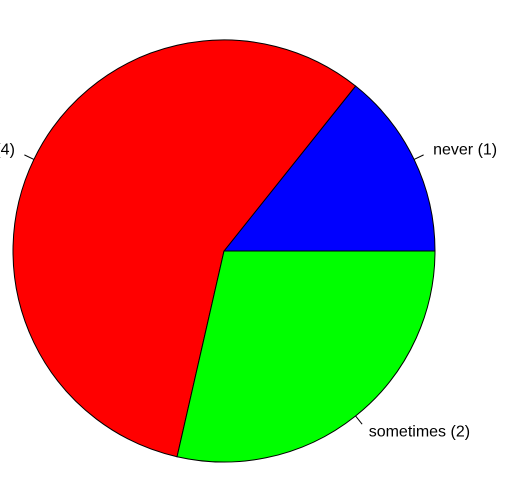 The height and width of the screenshot is (491, 520). What do you see at coordinates (329, 168) in the screenshot?
I see `pie-slice-never` at bounding box center [329, 168].